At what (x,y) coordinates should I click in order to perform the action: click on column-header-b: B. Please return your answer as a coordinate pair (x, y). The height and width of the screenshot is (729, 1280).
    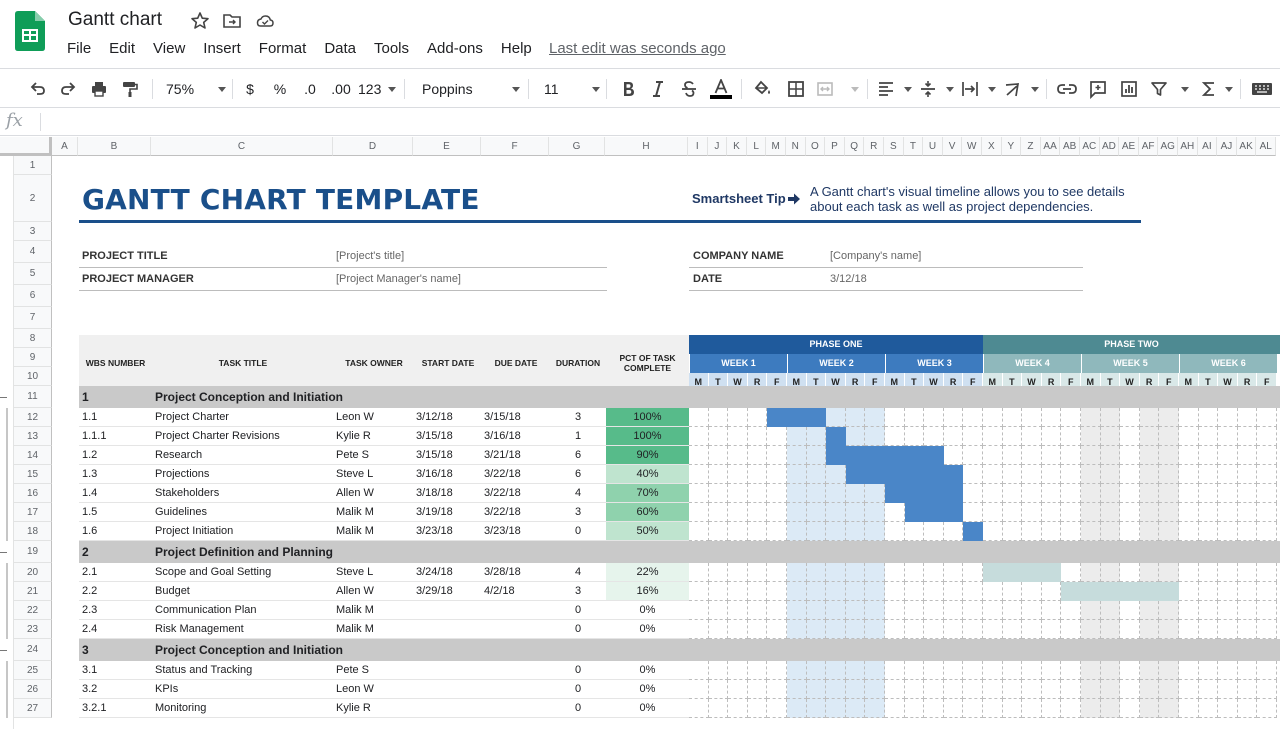
    Looking at the image, I should click on (114, 146).